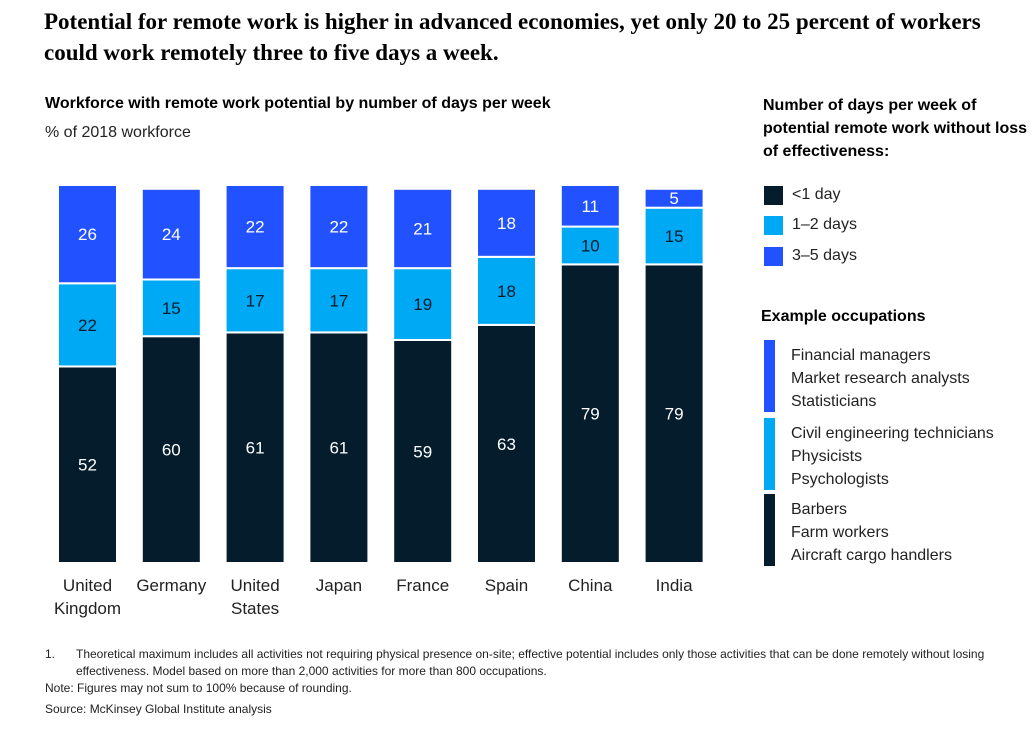 The height and width of the screenshot is (736, 1033). I want to click on legend-label-less-than-1-day: <1 day, so click(816, 194).